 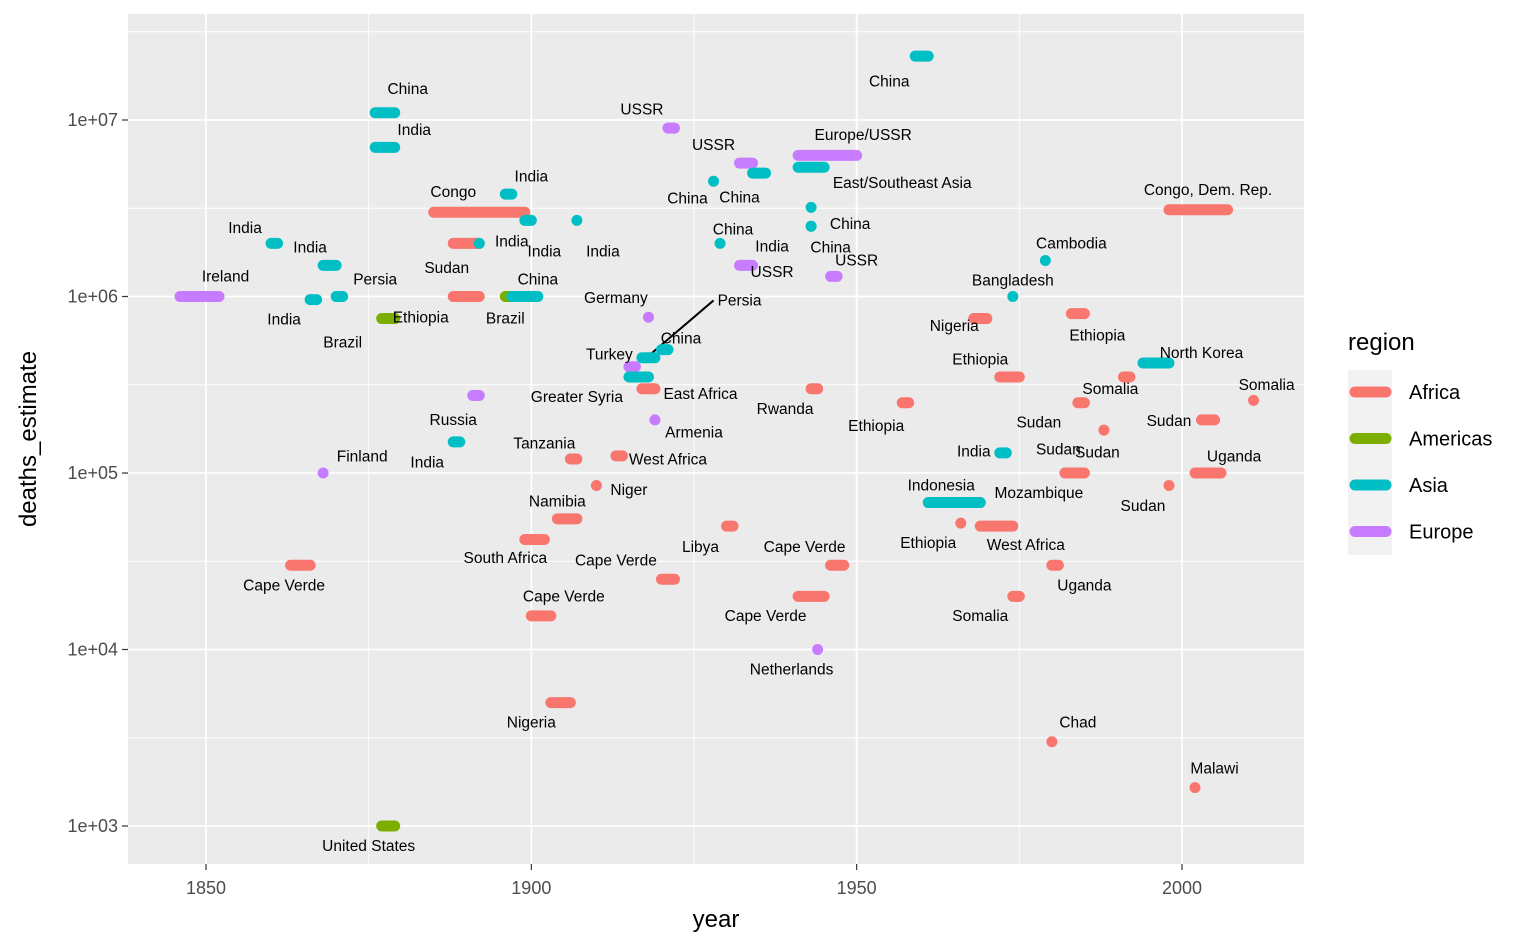 What do you see at coordinates (1450, 440) in the screenshot?
I see `legend-label: Americas` at bounding box center [1450, 440].